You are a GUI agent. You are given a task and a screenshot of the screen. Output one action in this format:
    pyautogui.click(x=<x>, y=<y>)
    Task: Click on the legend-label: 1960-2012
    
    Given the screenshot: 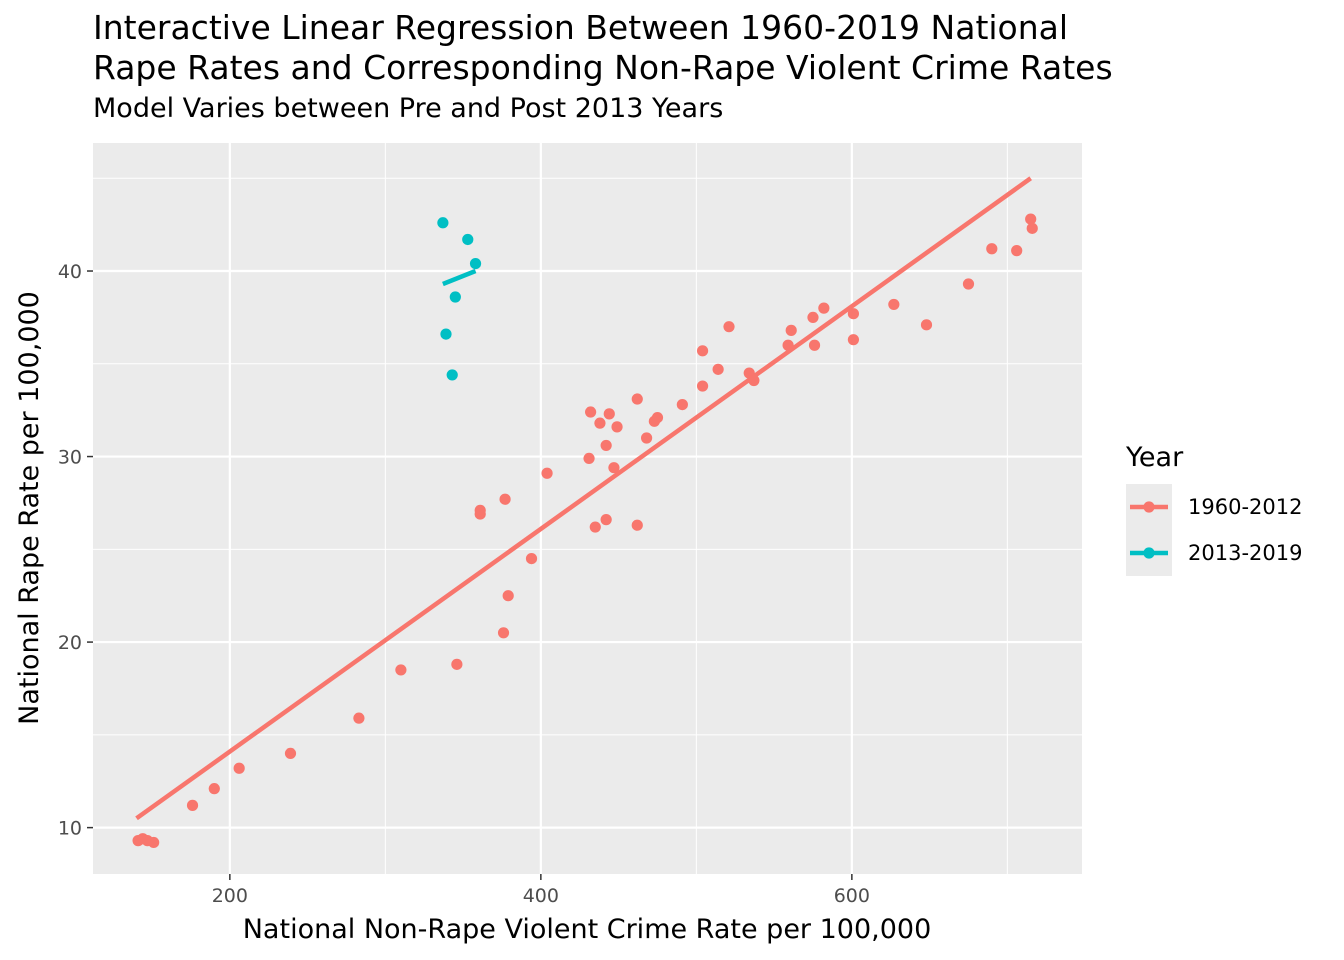 What is the action you would take?
    pyautogui.click(x=1245, y=507)
    